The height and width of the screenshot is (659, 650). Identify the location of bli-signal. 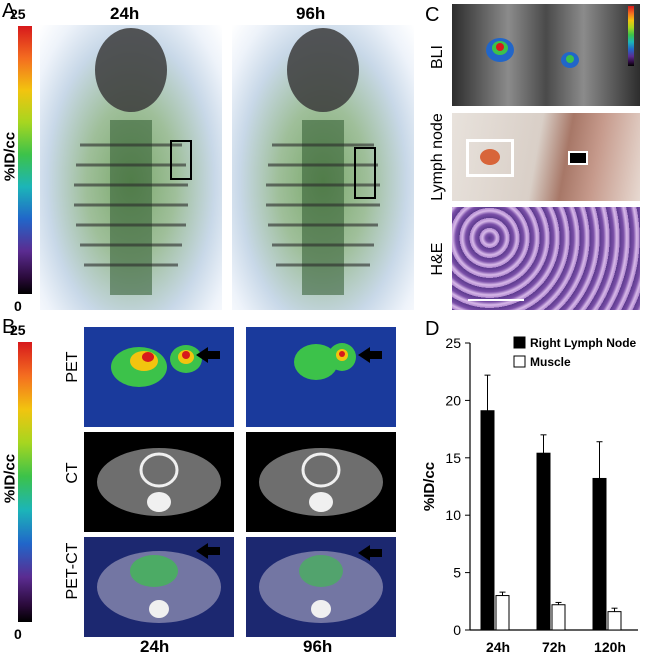
(532, 53).